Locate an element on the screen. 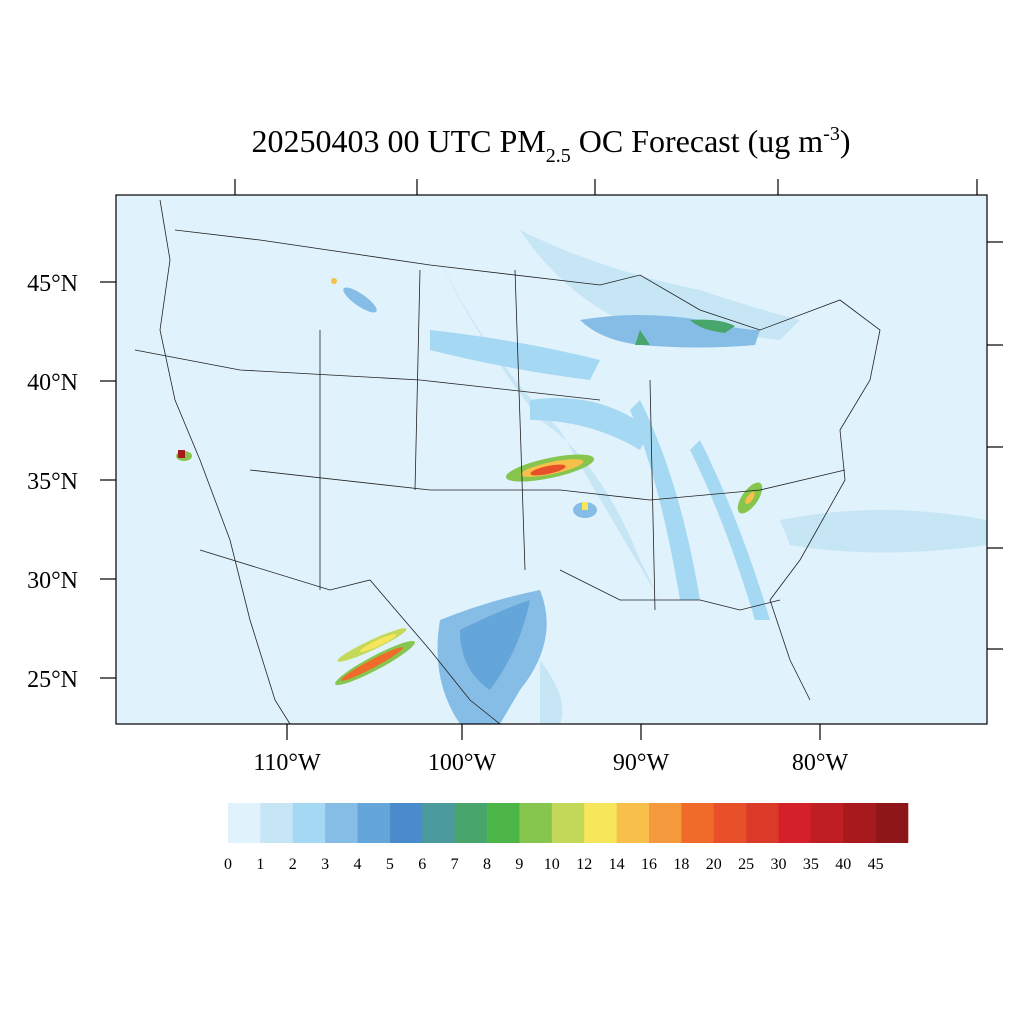 The width and height of the screenshot is (1024, 1024). colorbar-label: 20 is located at coordinates (714, 864).